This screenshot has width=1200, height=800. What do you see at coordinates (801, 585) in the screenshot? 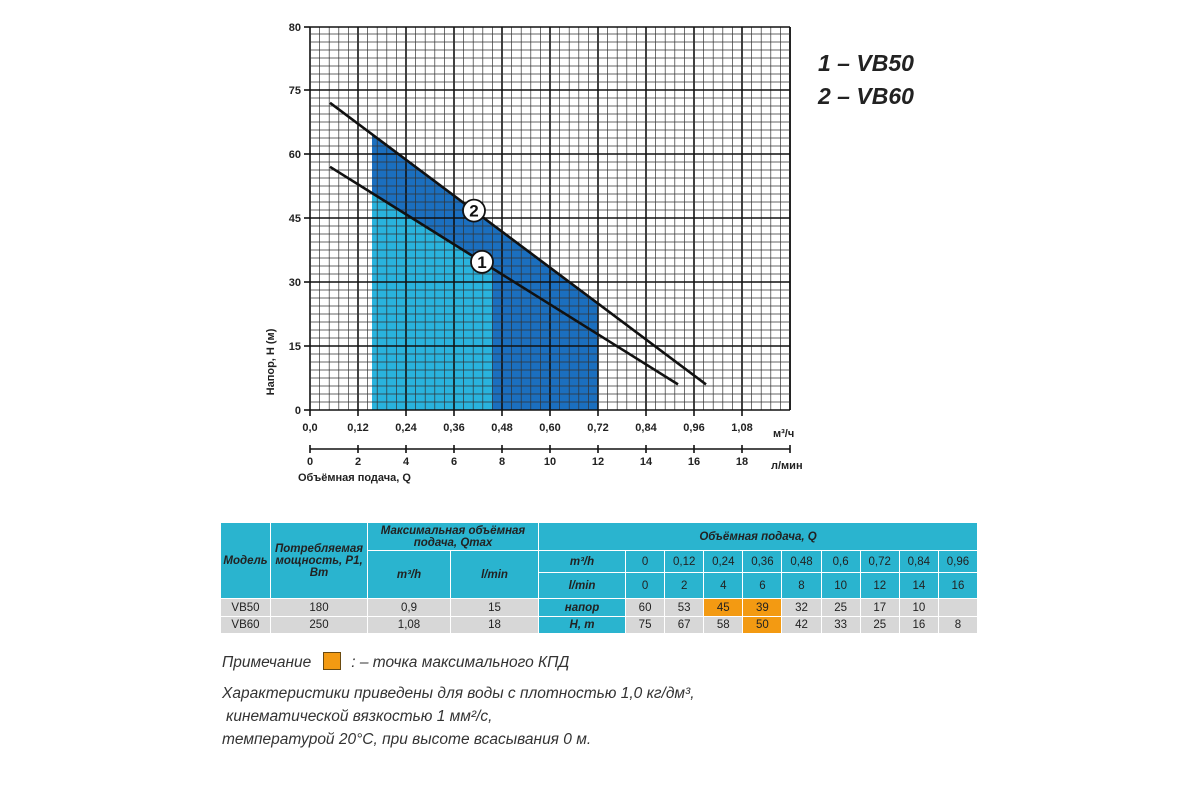
I see `flow-lmin-cell: 8` at bounding box center [801, 585].